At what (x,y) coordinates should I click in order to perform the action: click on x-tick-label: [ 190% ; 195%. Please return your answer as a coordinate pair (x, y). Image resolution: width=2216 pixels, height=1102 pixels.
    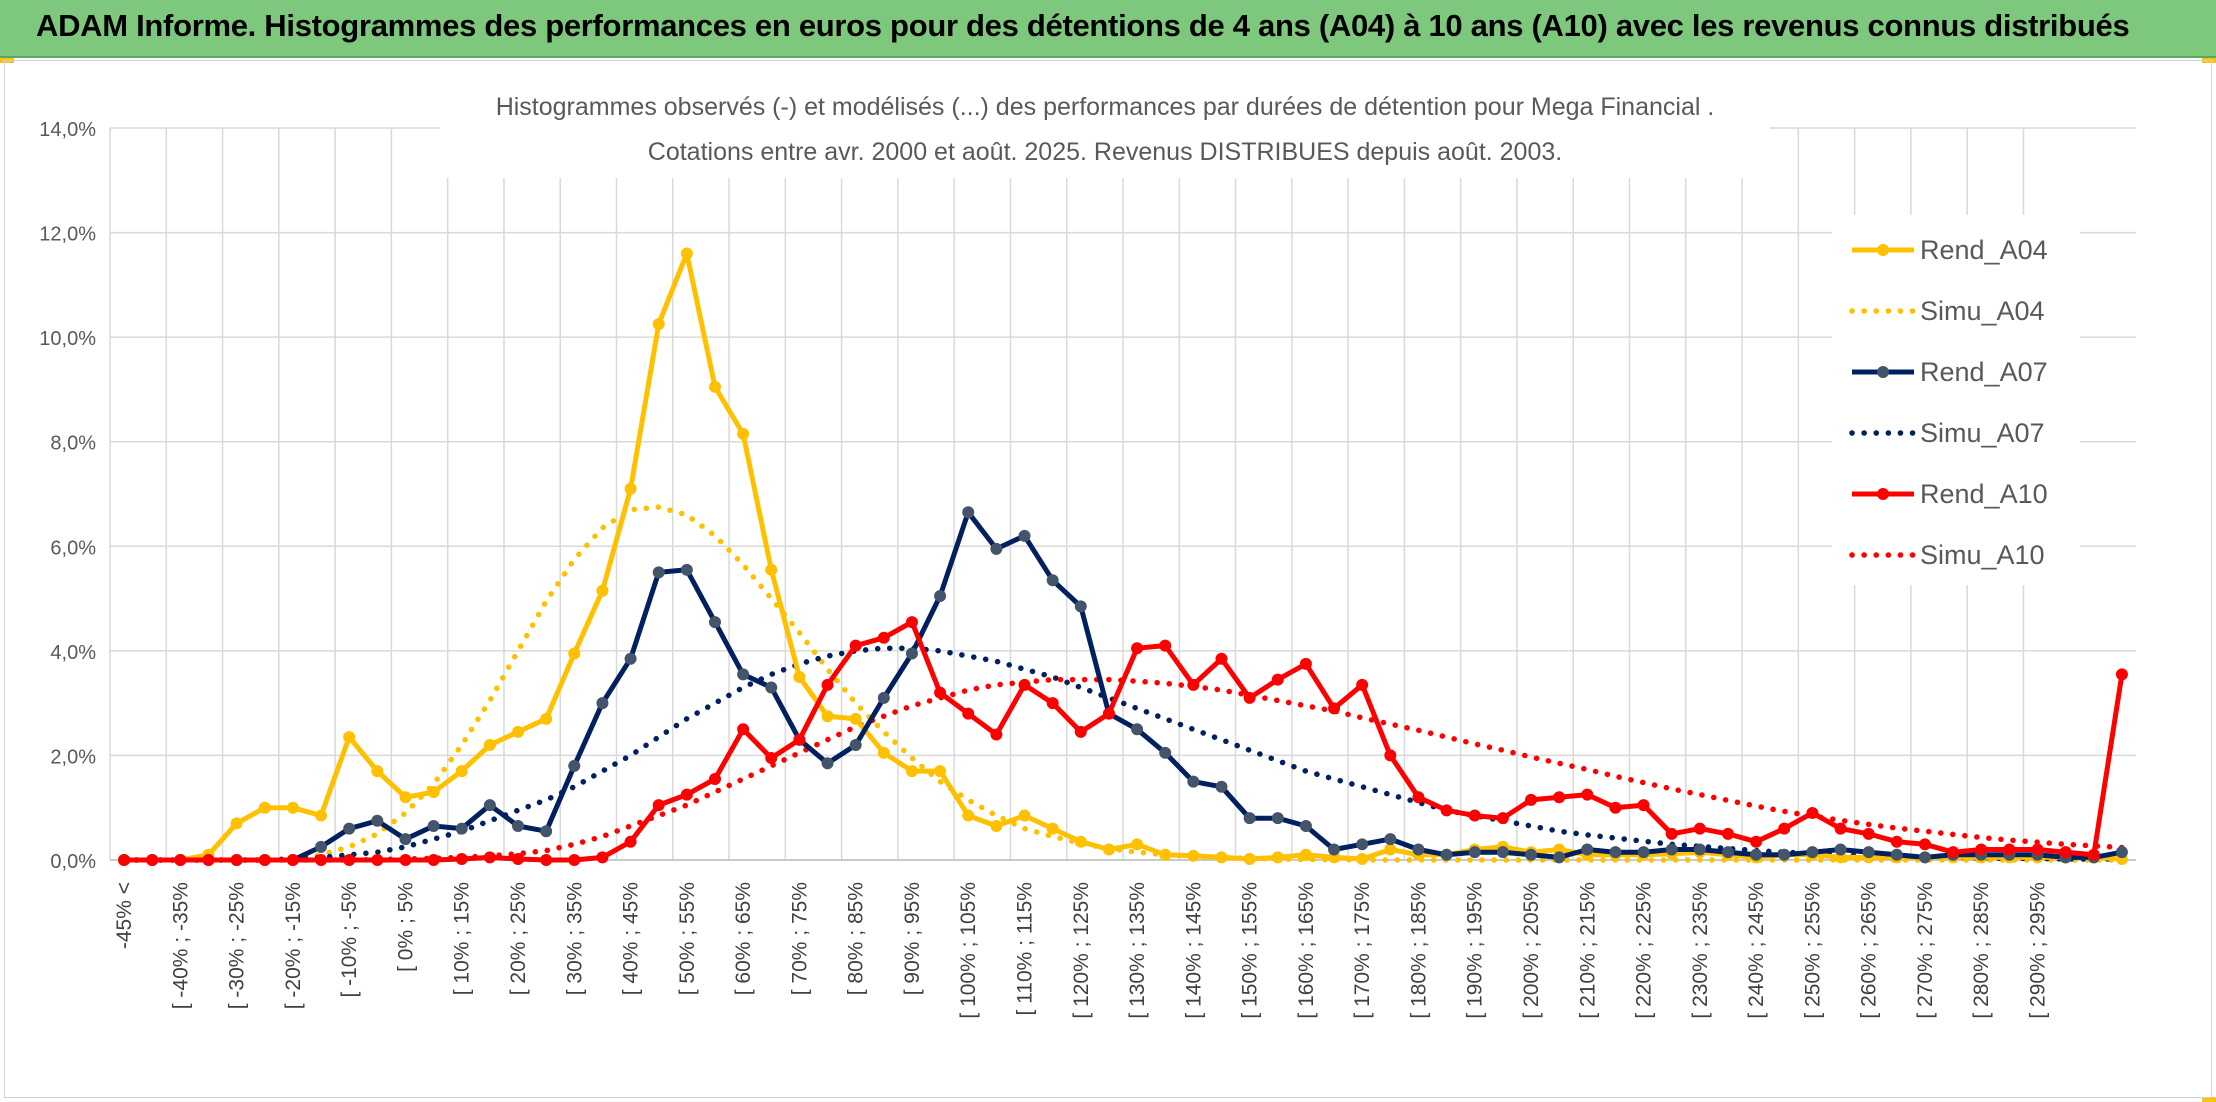
    Looking at the image, I should click on (1475, 950).